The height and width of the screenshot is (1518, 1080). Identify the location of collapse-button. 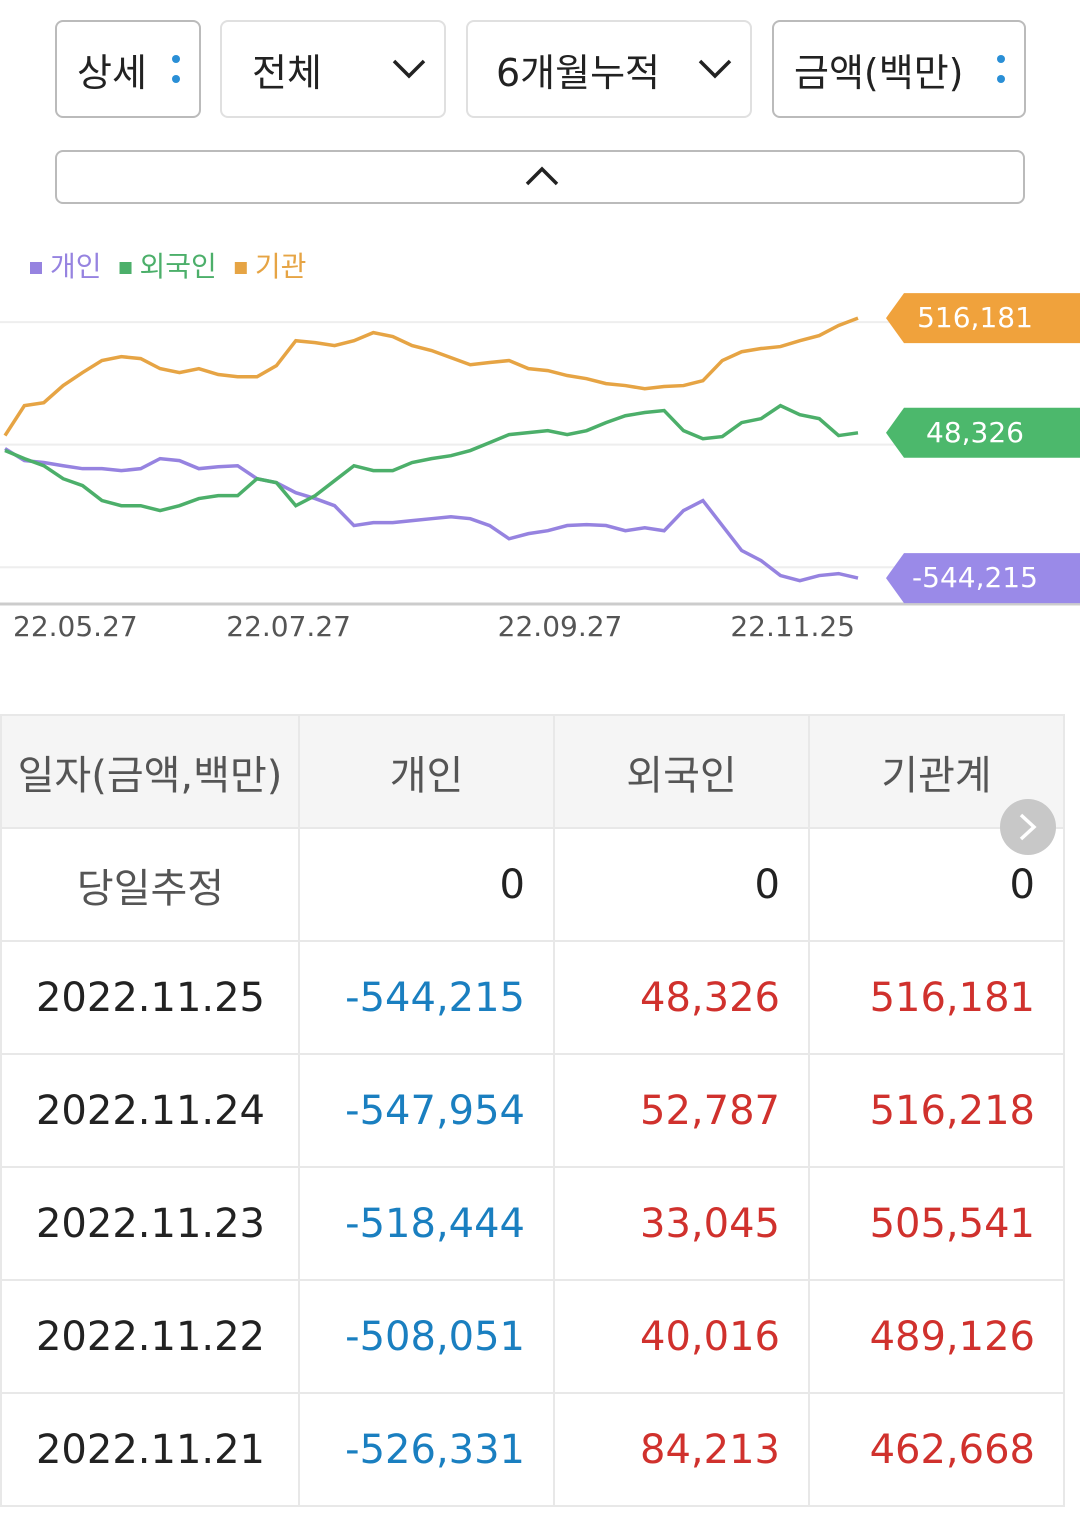
(540, 177).